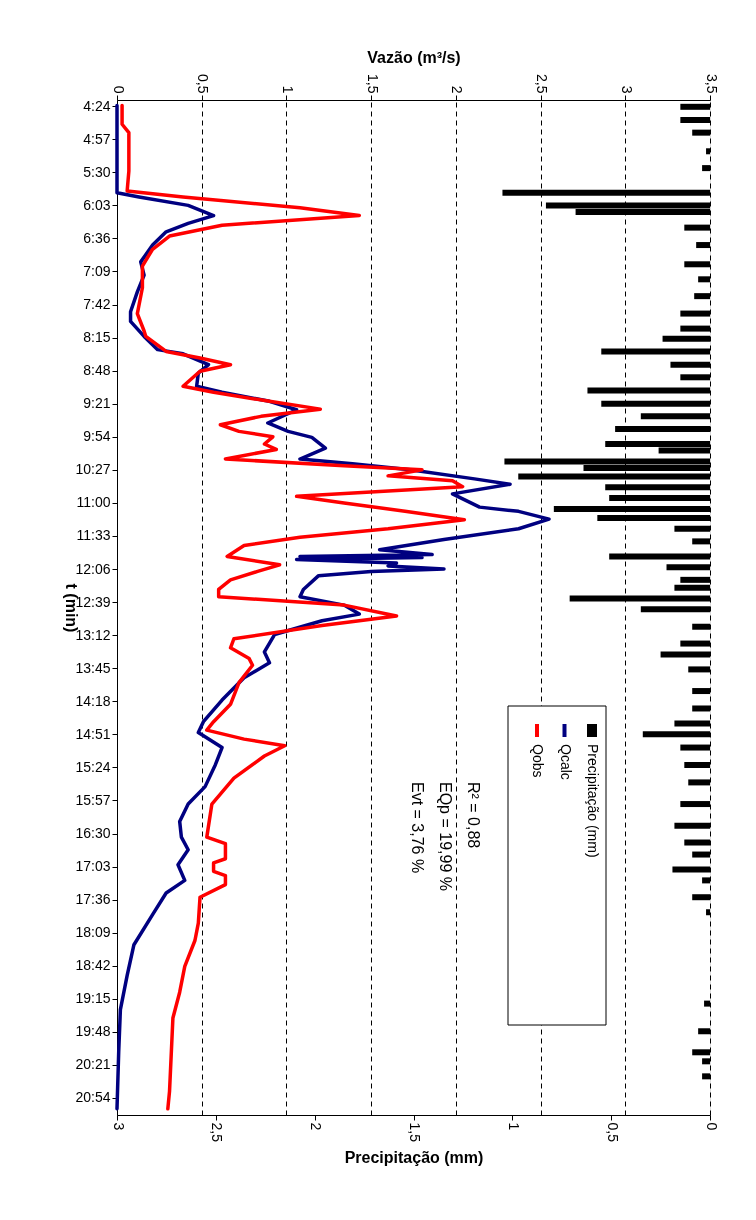 Image resolution: width=756 pixels, height=1220 pixels. Describe the element at coordinates (93, 799) in the screenshot. I see `y-tick-label: 15:57` at that location.